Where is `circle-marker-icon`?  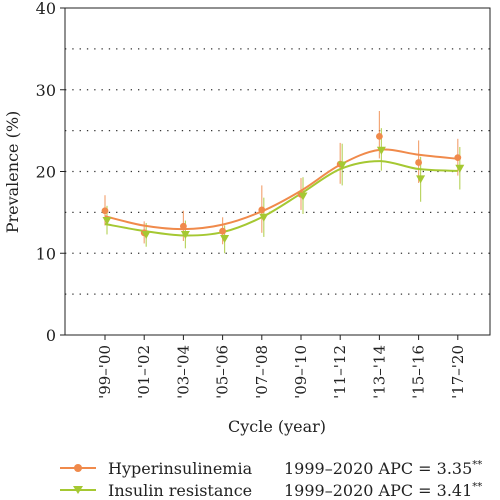
circle-marker-icon is located at coordinates (78, 468).